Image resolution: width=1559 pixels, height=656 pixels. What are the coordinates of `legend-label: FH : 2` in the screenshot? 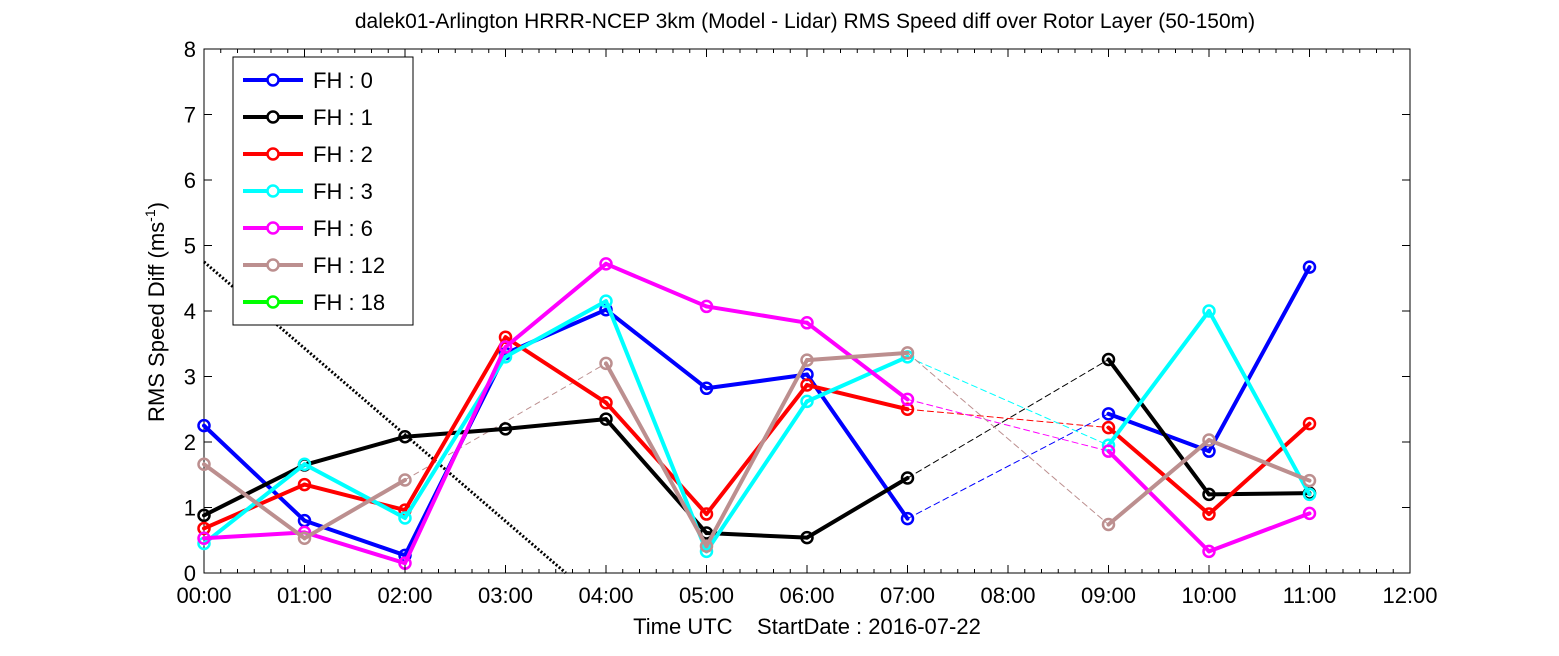 It's located at (343, 154).